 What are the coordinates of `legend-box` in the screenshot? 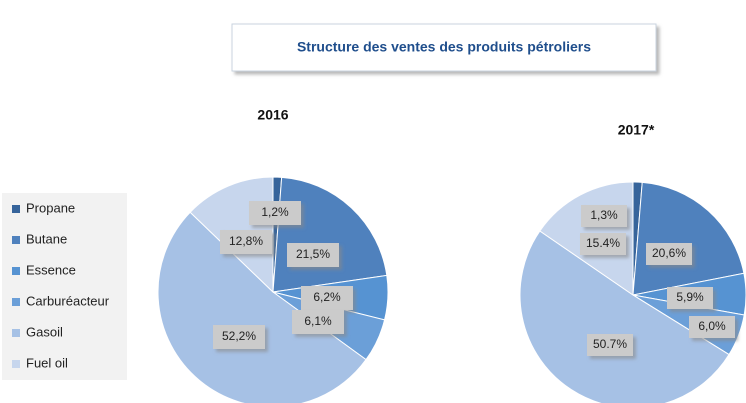 It's located at (64, 286).